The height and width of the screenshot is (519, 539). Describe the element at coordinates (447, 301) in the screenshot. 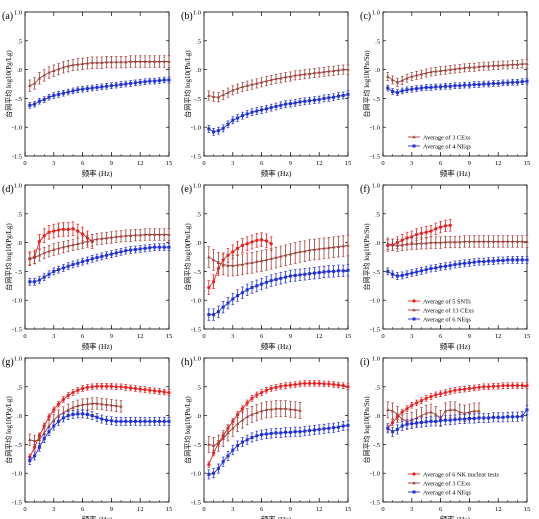

I see `legend-label: Average of 5 SNTs` at that location.